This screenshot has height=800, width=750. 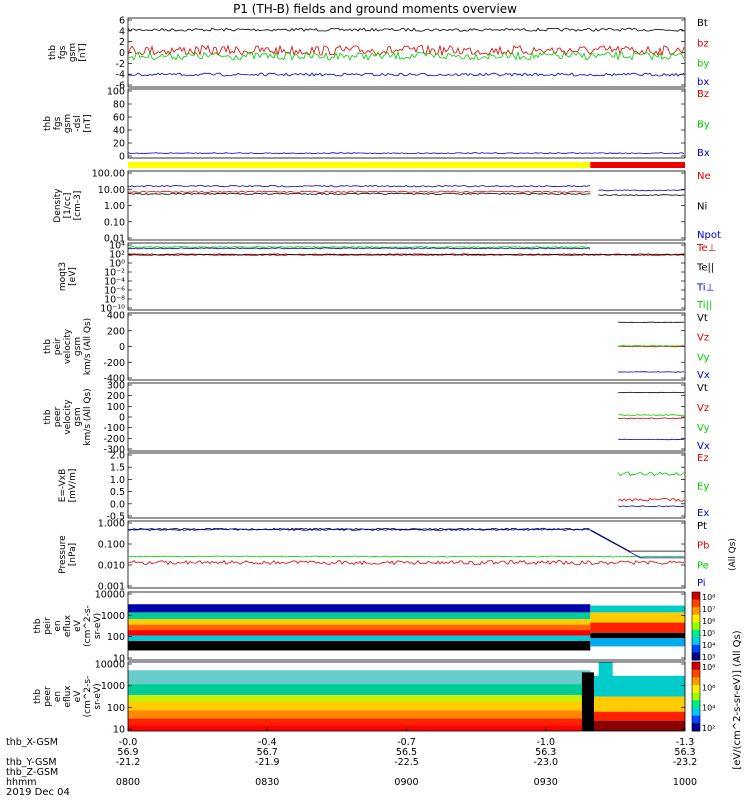 I want to click on legend-entry: bx, so click(x=703, y=82).